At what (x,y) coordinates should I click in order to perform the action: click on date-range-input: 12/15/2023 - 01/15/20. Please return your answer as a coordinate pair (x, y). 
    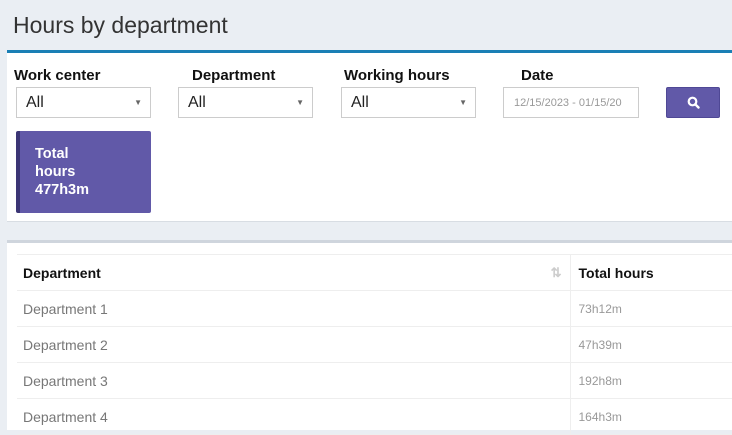
    Looking at the image, I should click on (571, 102).